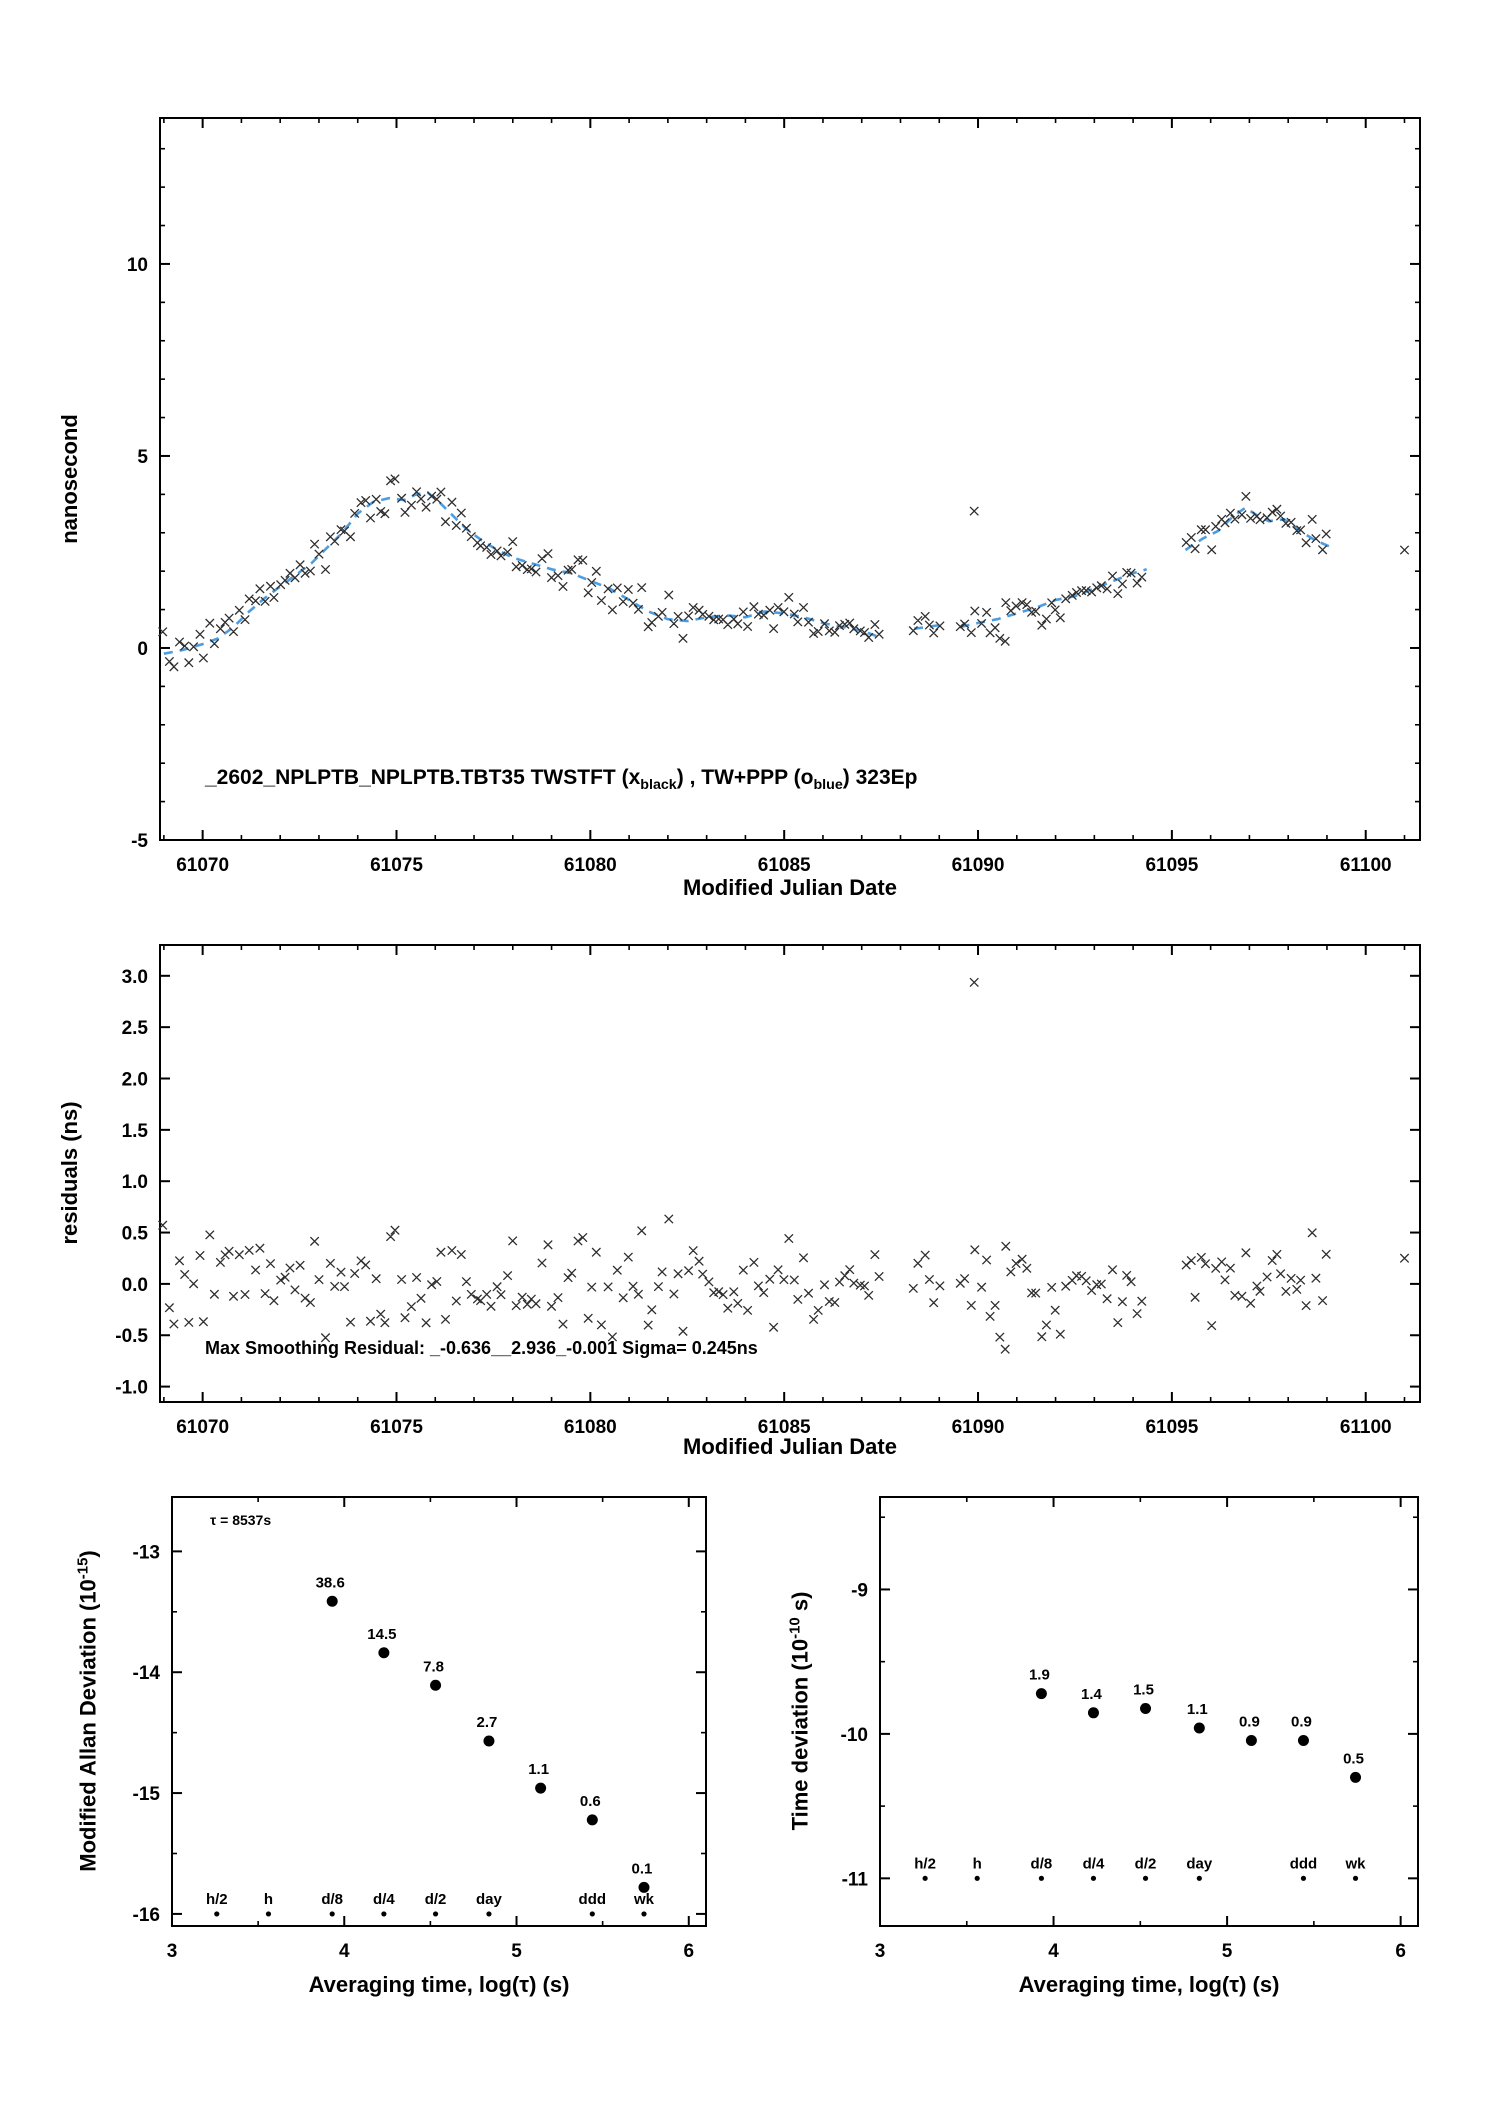  I want to click on label-part: ) , TW+PPP (o, so click(745, 777).